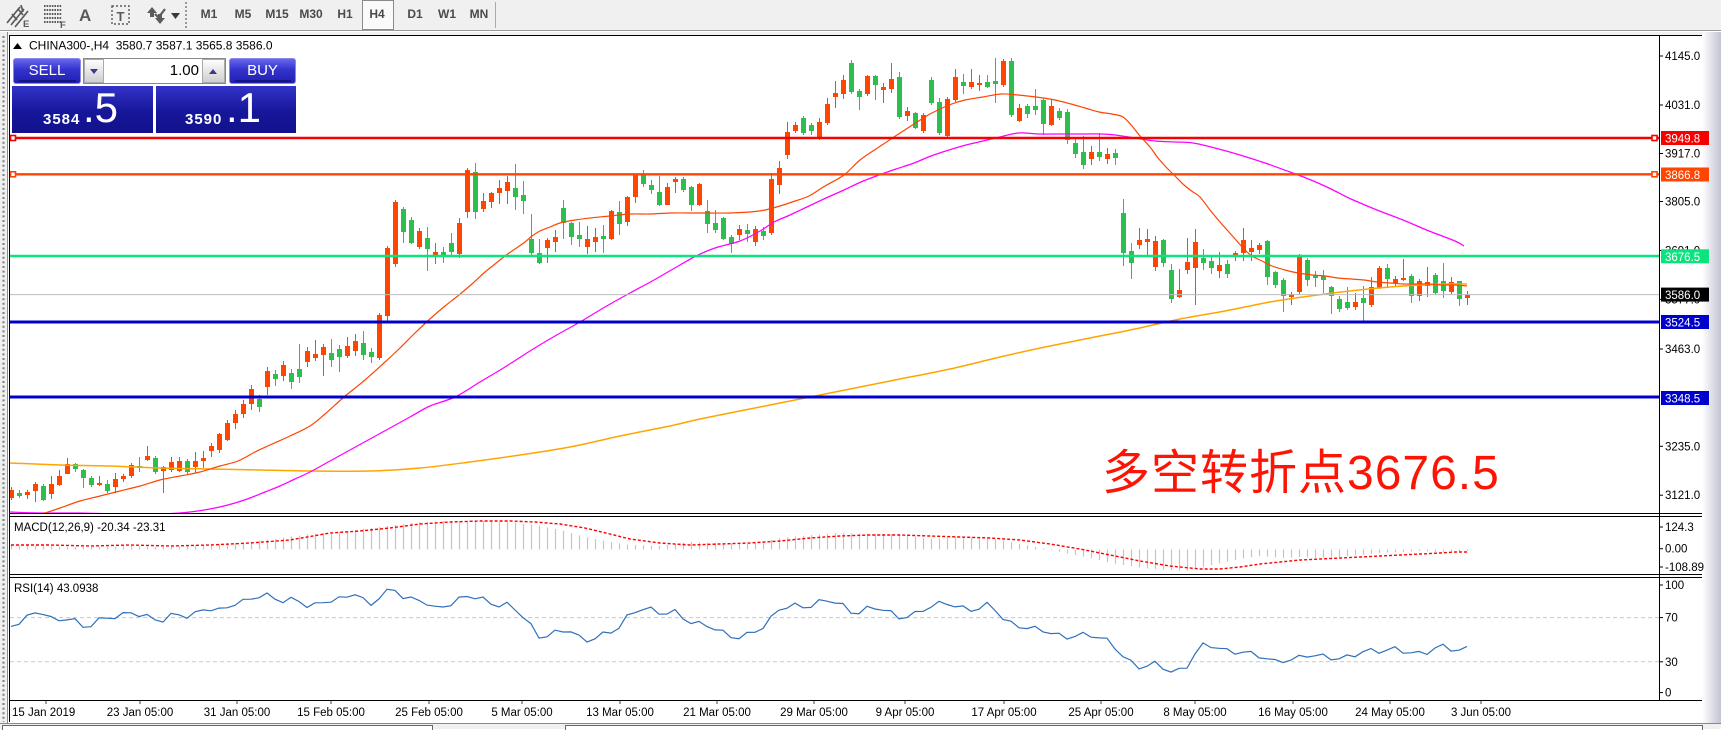 Image resolution: width=1721 pixels, height=730 pixels. I want to click on svg-text: 3463.0, so click(1682, 350).